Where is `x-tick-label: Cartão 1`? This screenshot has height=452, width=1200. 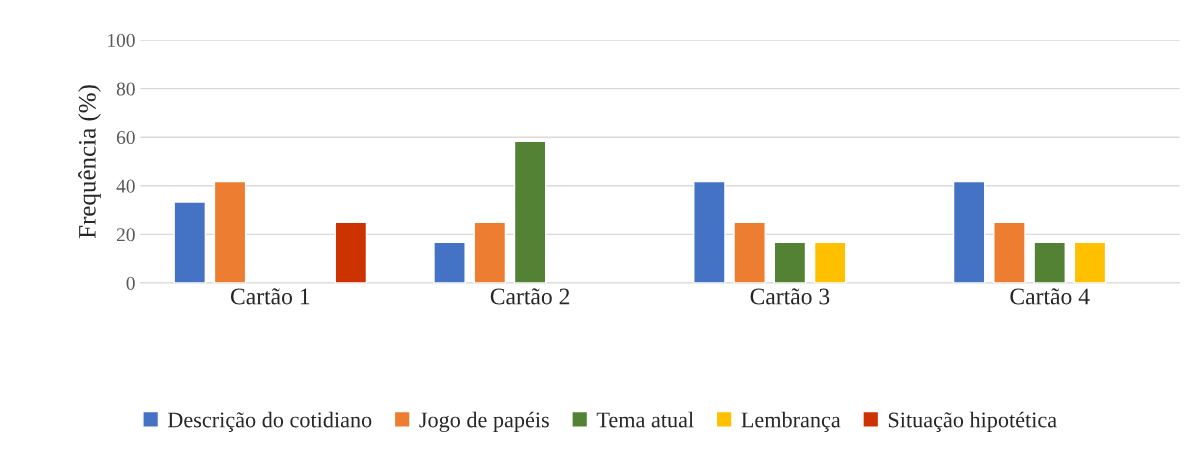 x-tick-label: Cartão 1 is located at coordinates (270, 296).